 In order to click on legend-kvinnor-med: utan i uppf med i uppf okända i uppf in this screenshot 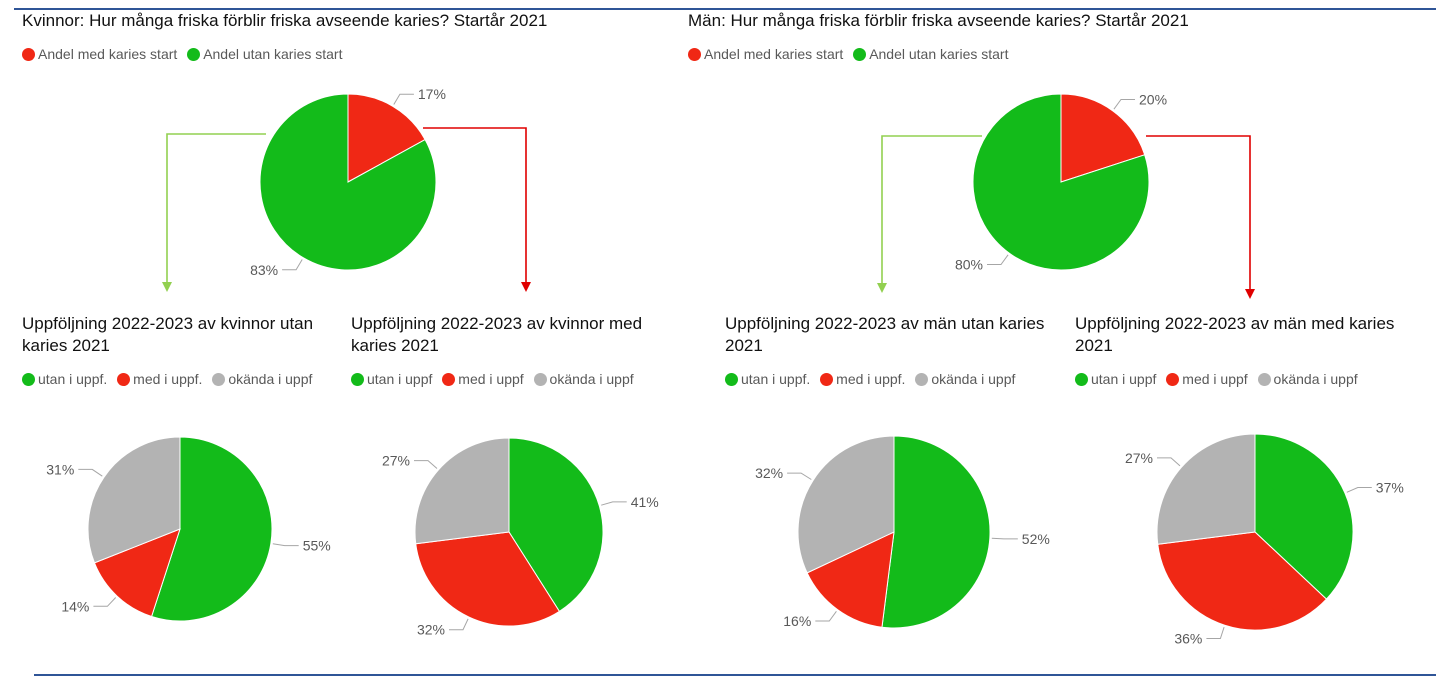, I will do `click(511, 380)`.